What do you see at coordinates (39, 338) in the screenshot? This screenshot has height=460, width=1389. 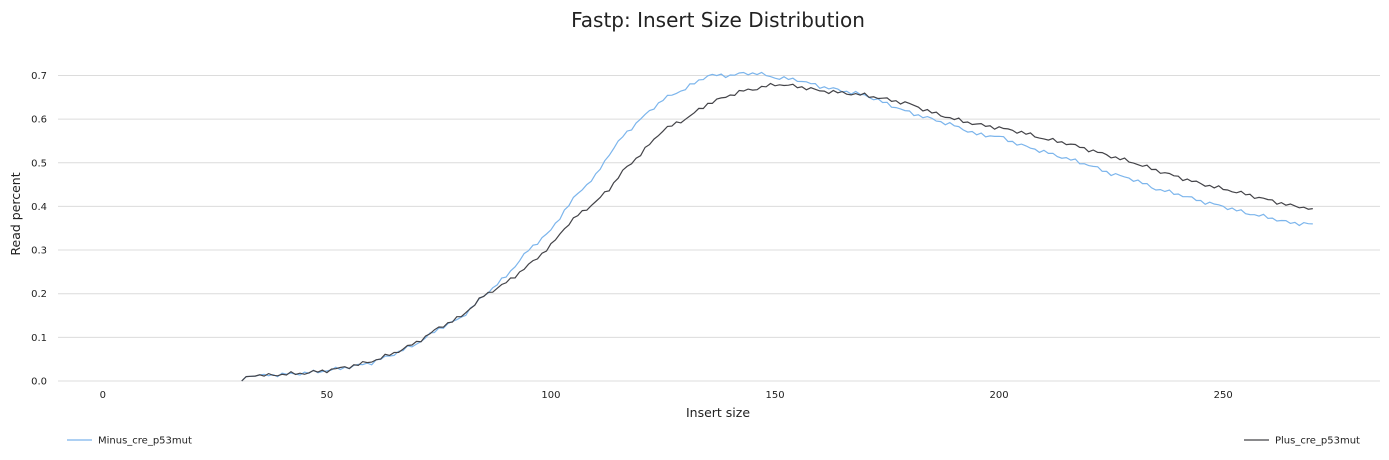 I see `y-tick-label: 0.1` at bounding box center [39, 338].